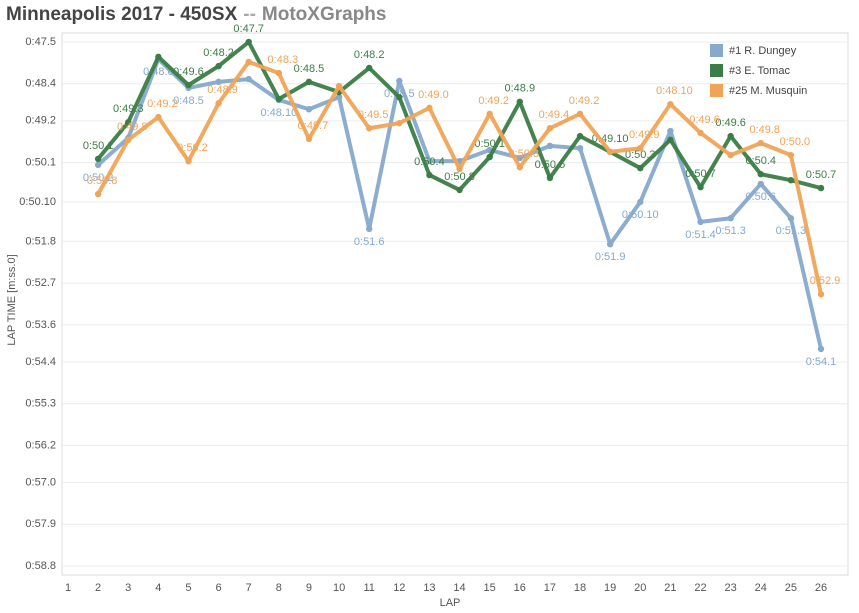 The width and height of the screenshot is (859, 613). I want to click on y-tick-label: 0:50.1, so click(40, 162).